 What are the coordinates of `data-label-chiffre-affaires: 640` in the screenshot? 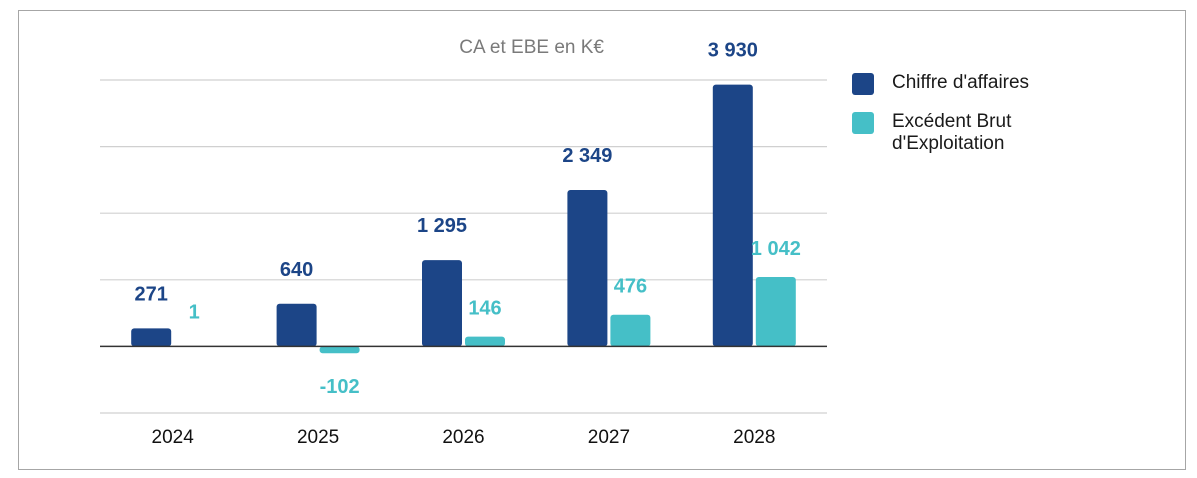 It's located at (296, 270).